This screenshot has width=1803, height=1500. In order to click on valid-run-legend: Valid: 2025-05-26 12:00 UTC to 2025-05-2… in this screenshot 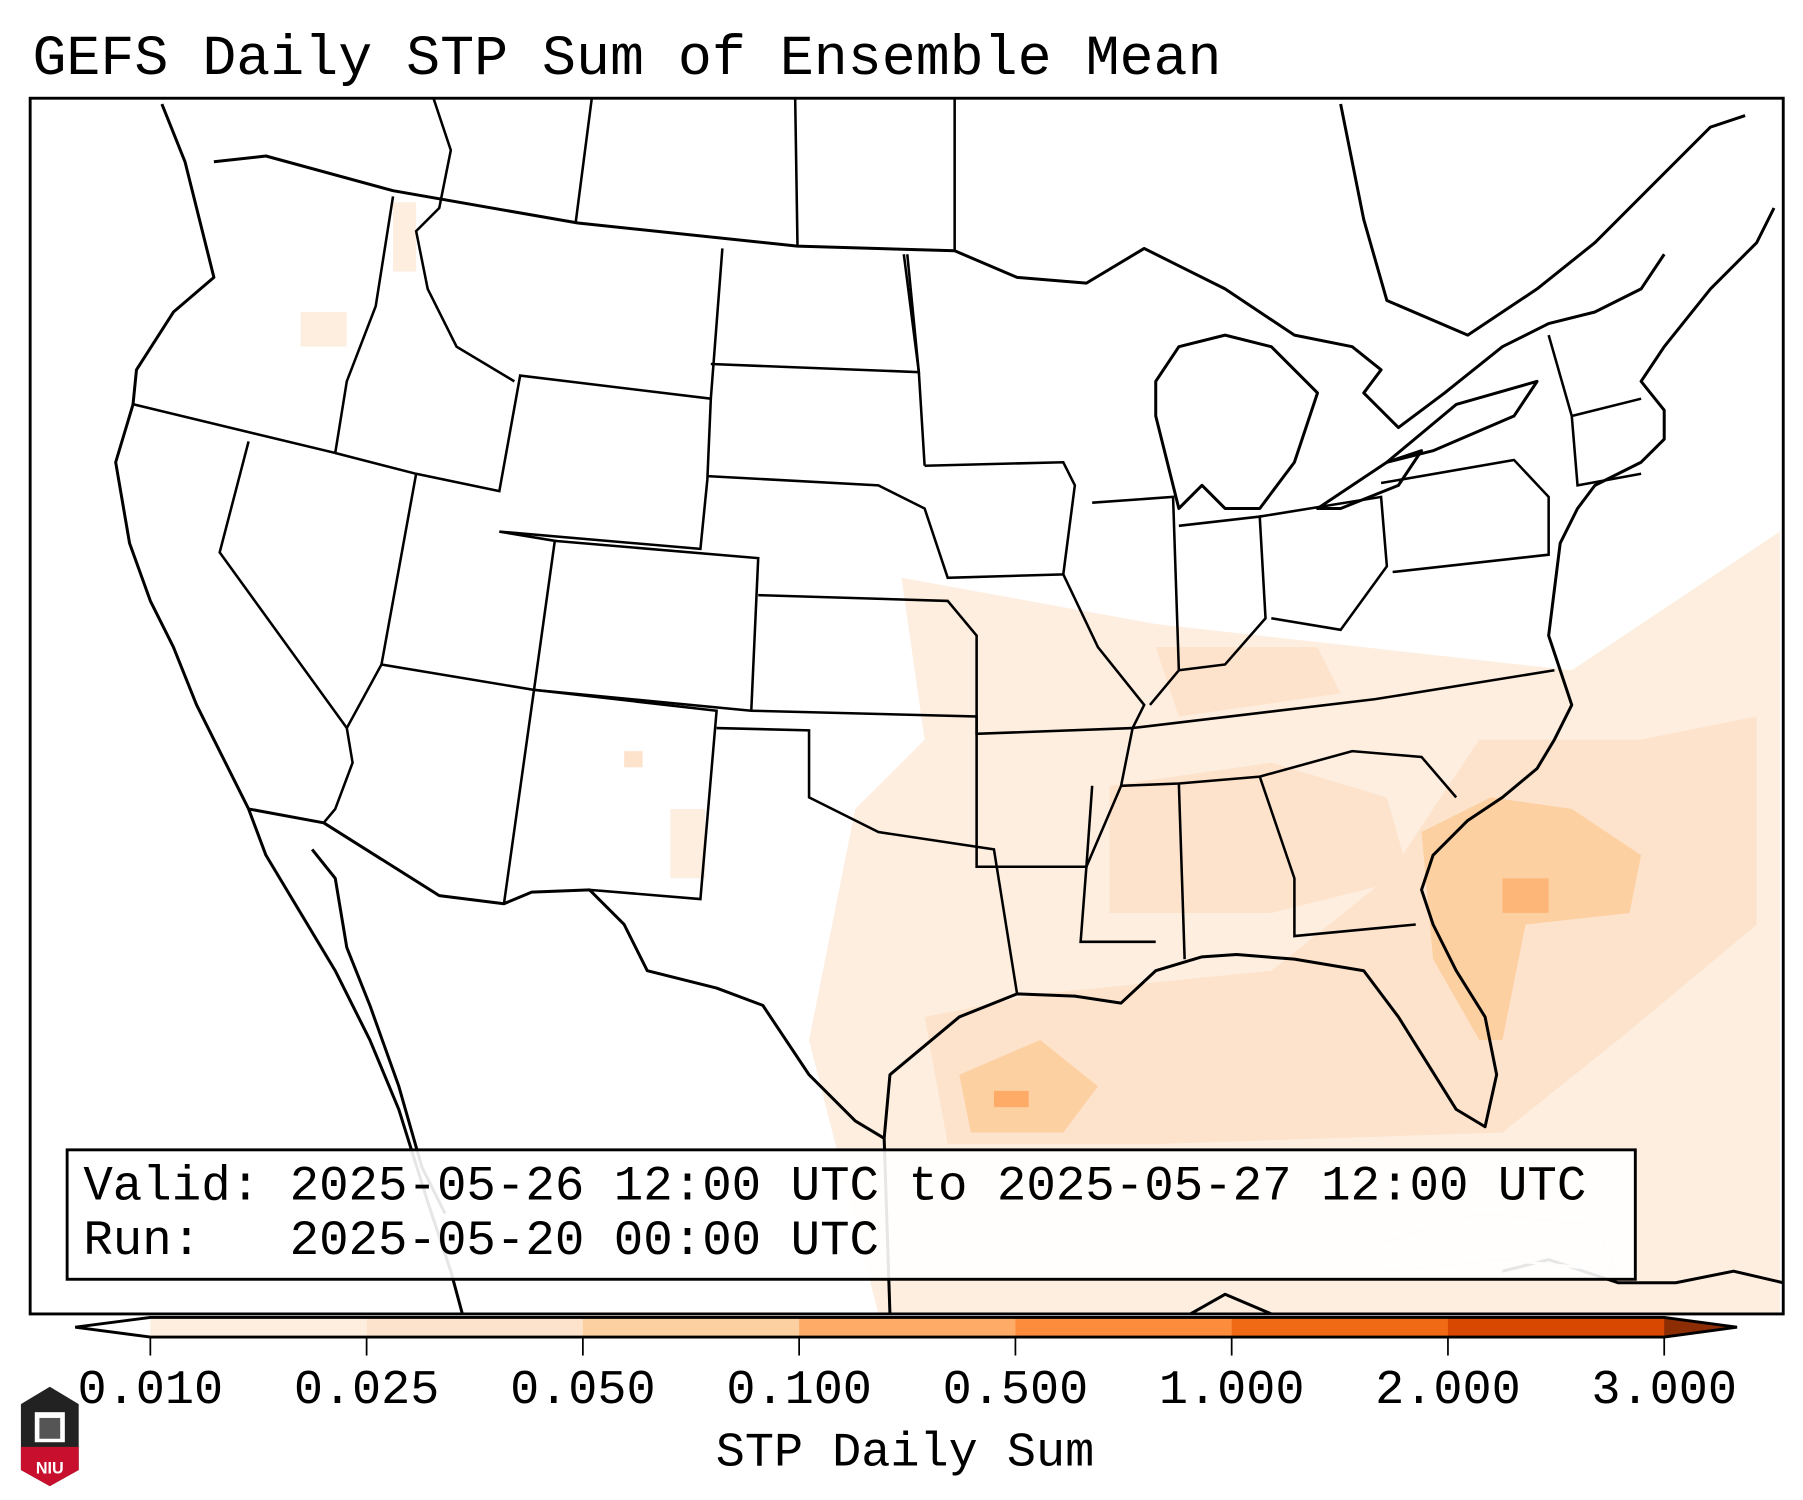, I will do `click(851, 1214)`.